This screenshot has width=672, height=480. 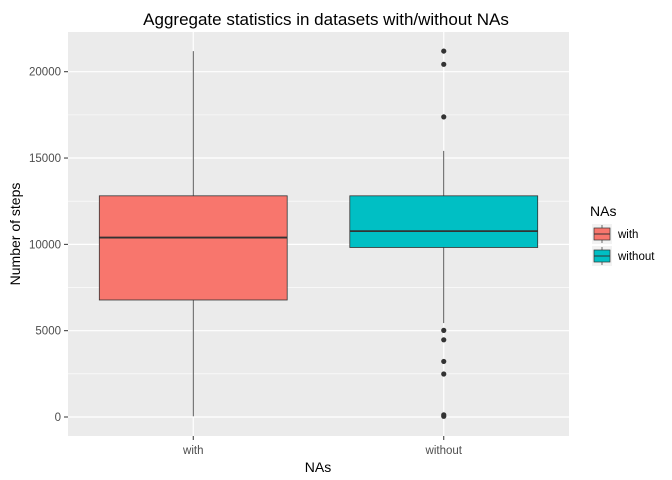 I want to click on legend-label-with: with, so click(x=627, y=235).